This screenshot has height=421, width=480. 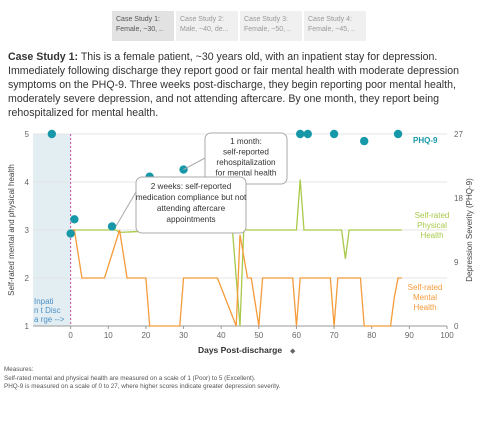 I want to click on y-tick-left-label: 3, so click(x=27, y=230).